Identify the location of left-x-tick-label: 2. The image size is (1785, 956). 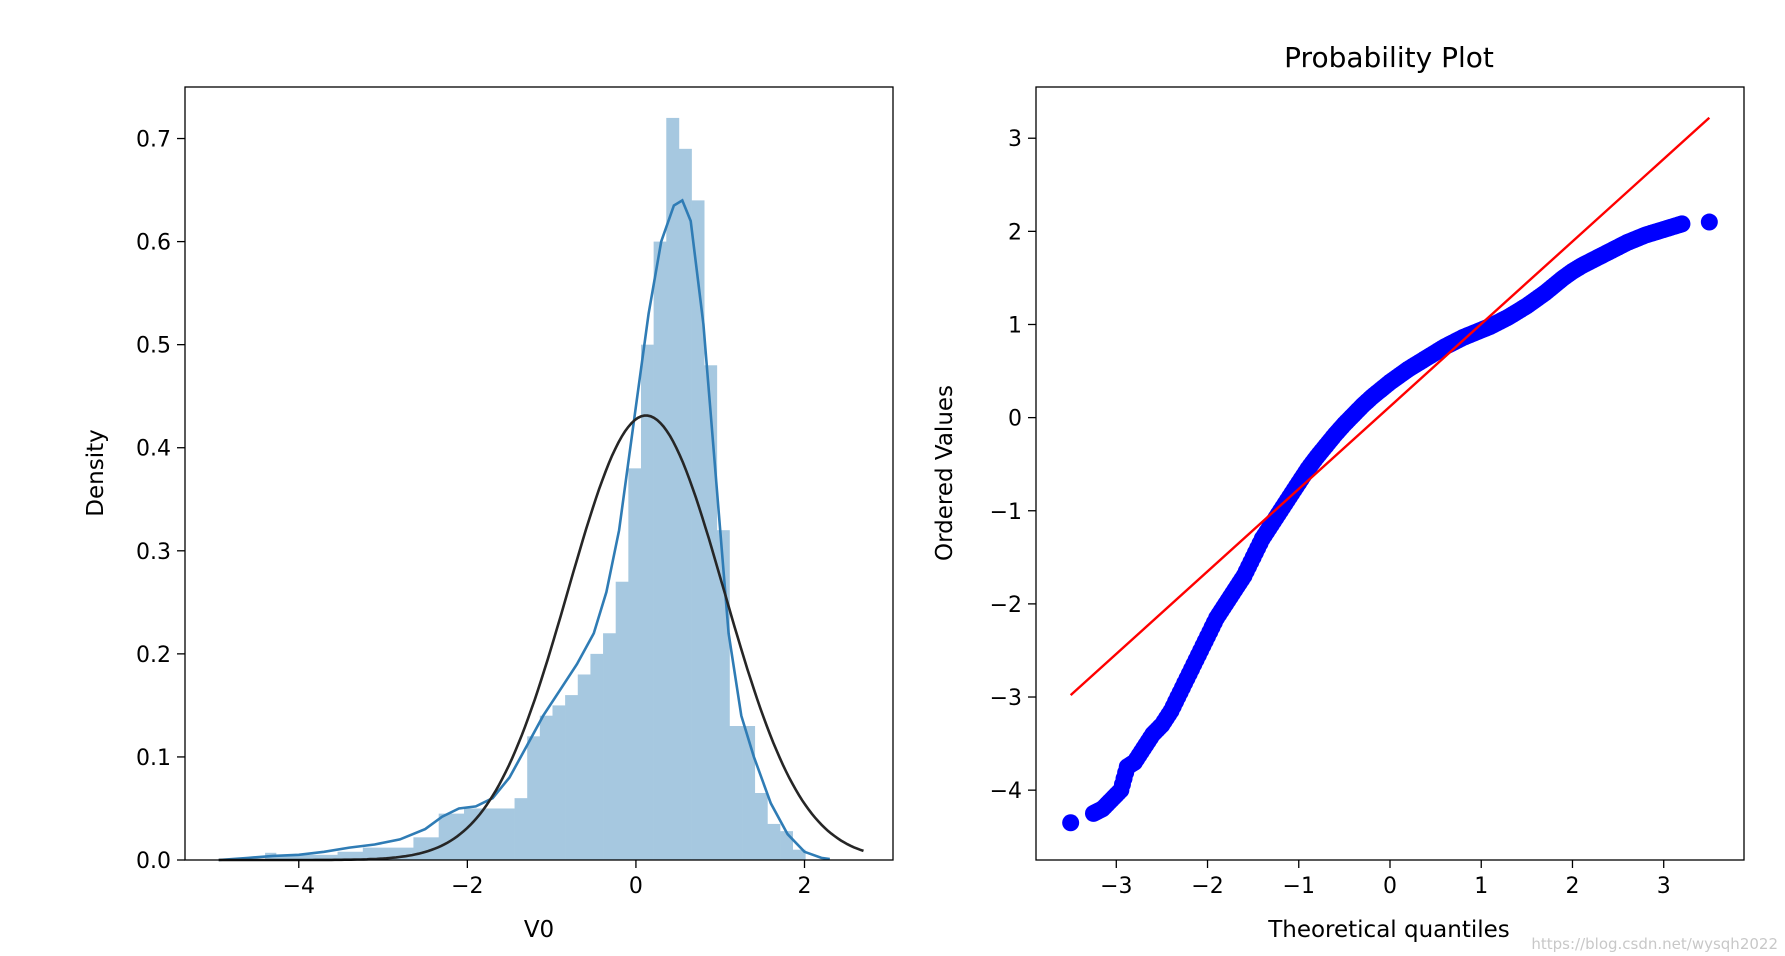
(805, 886).